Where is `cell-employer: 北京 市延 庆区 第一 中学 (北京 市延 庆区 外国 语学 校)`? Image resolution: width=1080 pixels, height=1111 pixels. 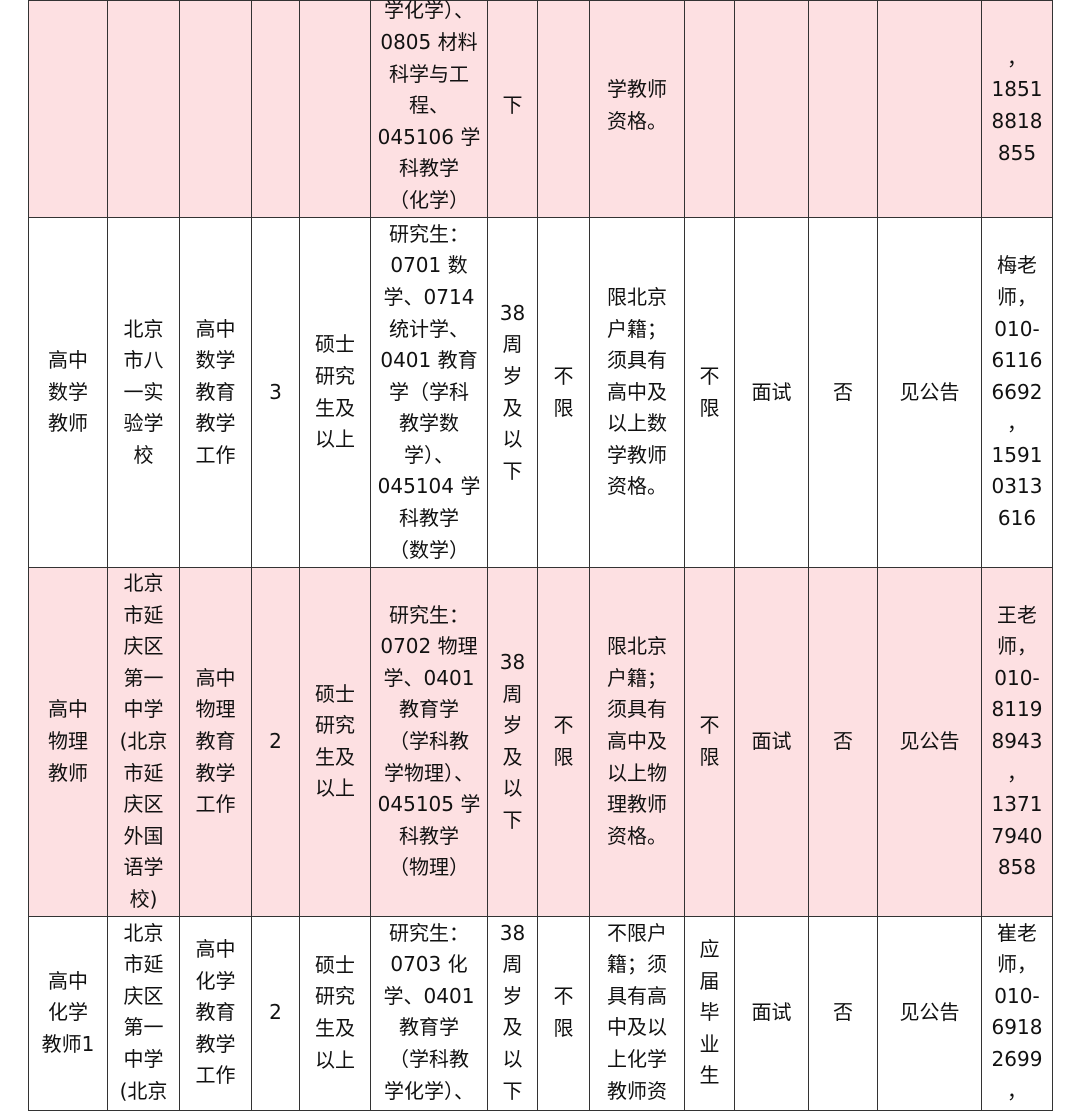
cell-employer: 北京 市延 庆区 第一 中学 (北京 市延 庆区 外国 语学 校) is located at coordinates (143, 742).